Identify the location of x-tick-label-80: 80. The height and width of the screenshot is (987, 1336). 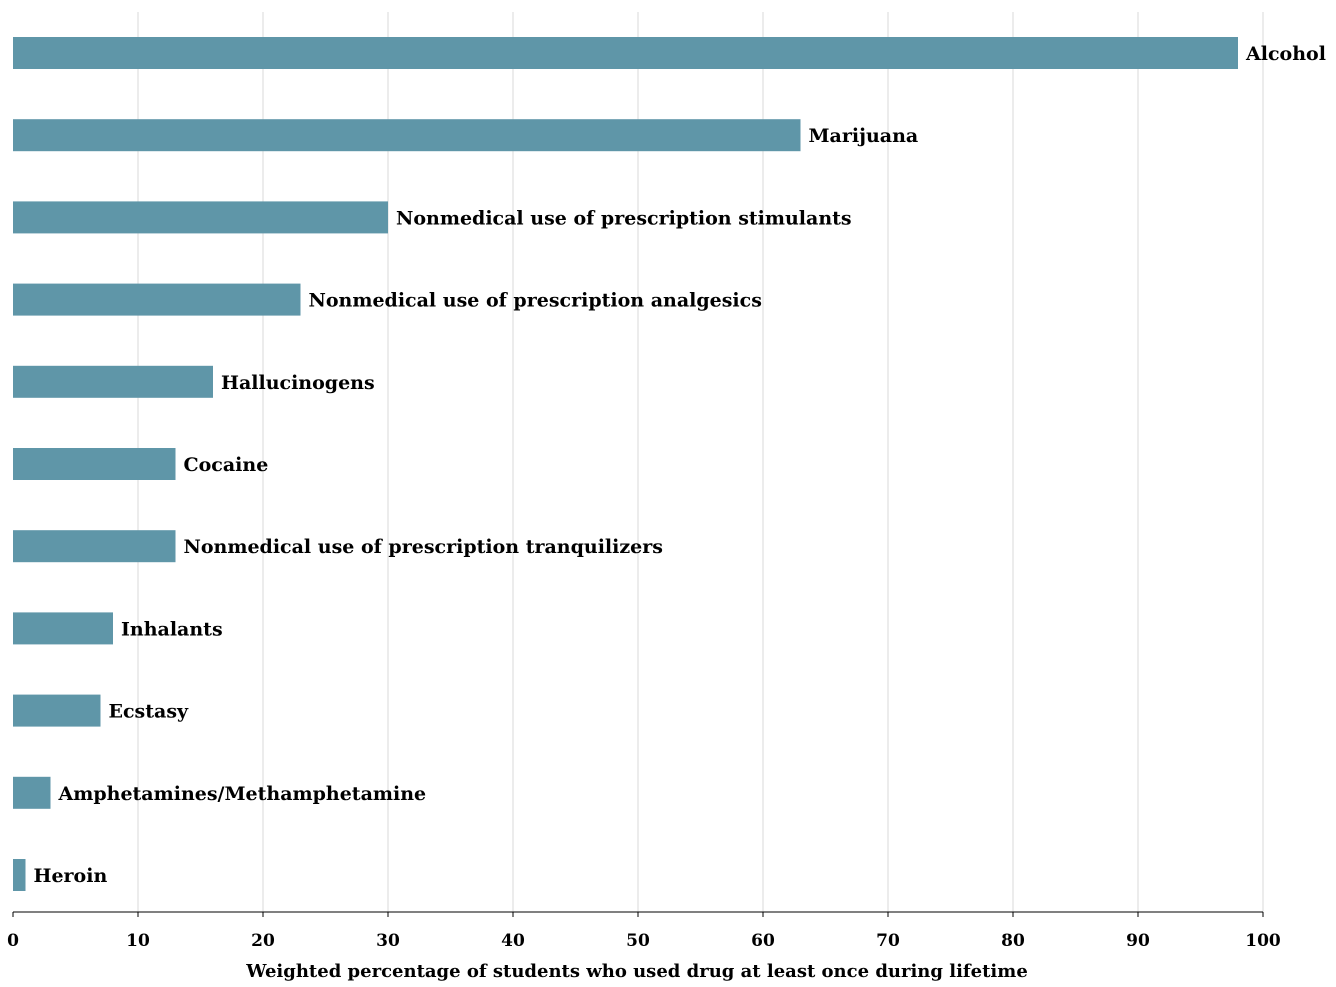
(1013, 941).